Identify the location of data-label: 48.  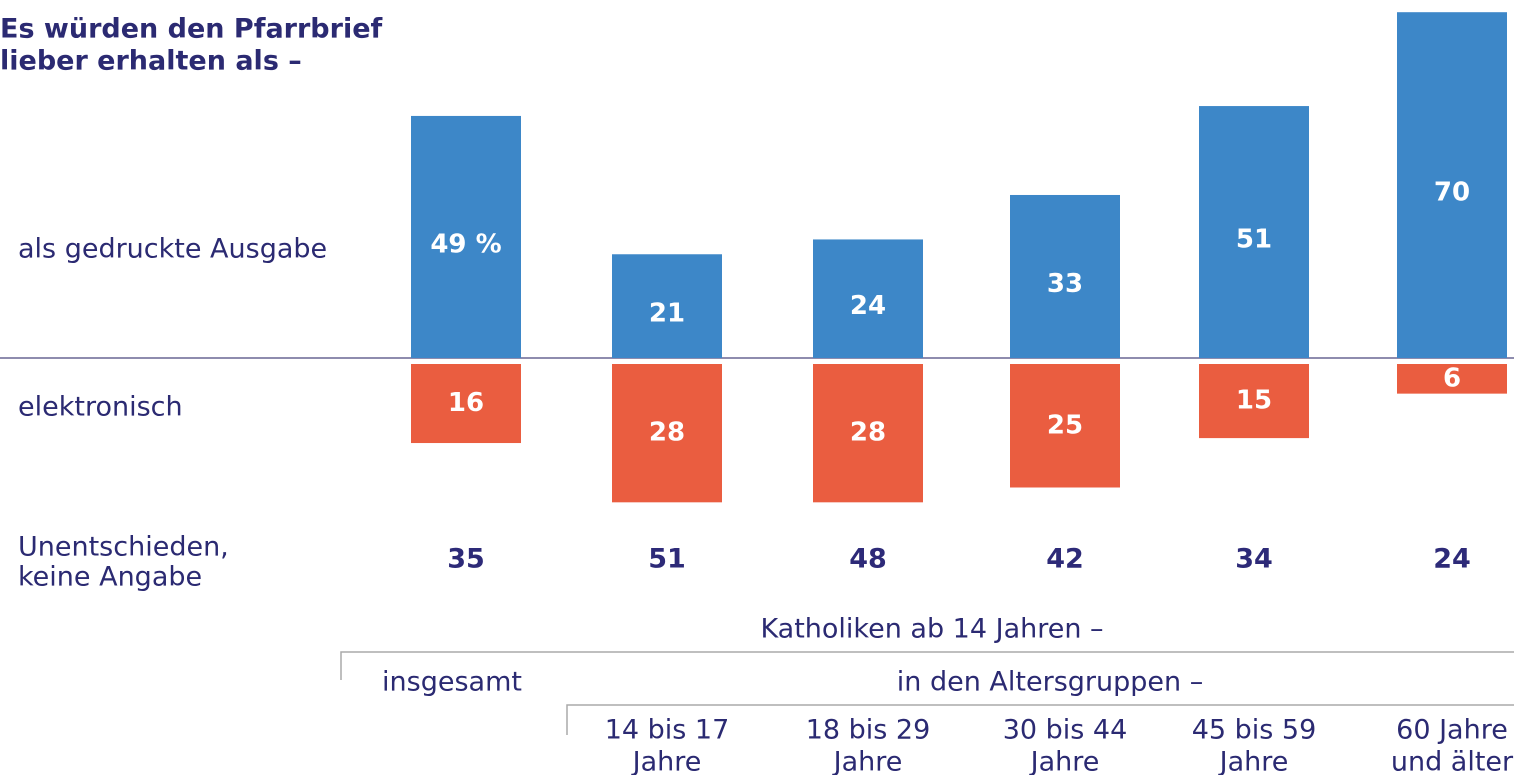
(868, 559).